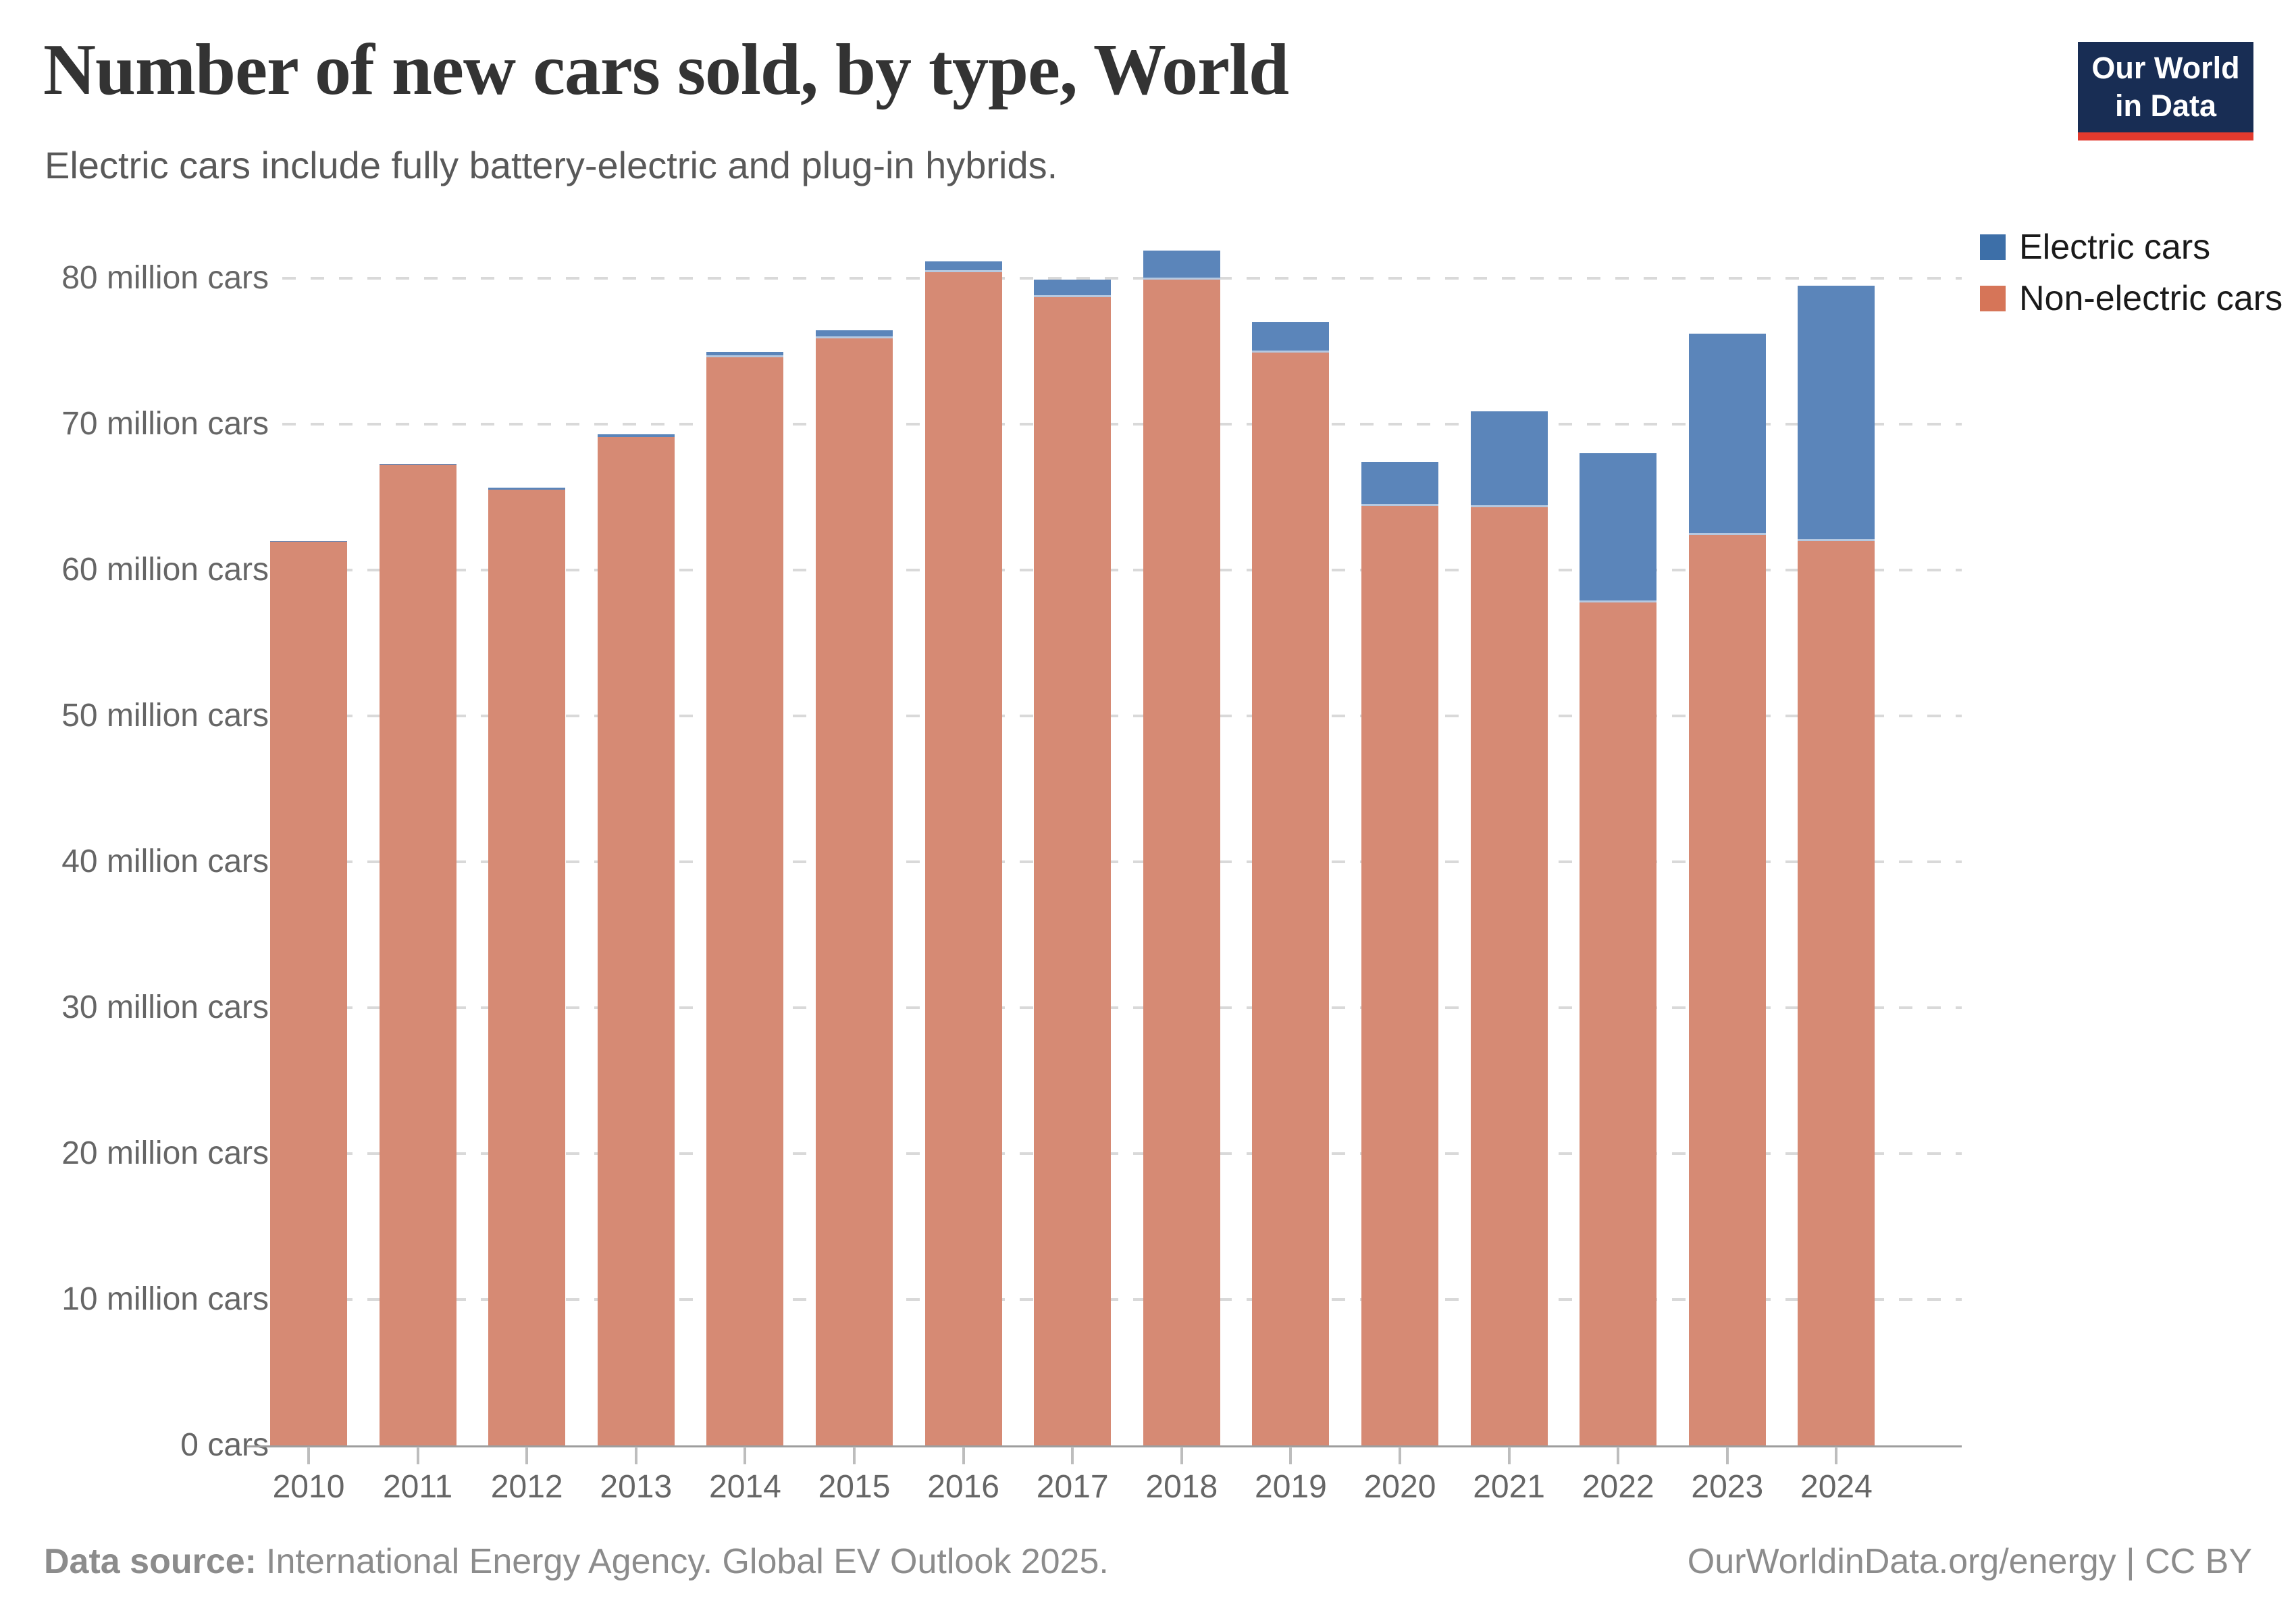 This screenshot has height=1621, width=2296. I want to click on x-tick-2019, so click(1291, 1455).